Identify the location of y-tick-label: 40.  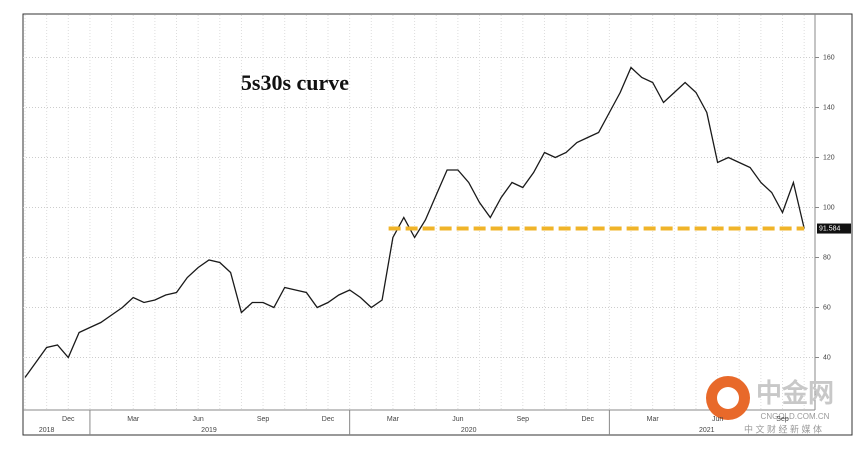
(827, 357).